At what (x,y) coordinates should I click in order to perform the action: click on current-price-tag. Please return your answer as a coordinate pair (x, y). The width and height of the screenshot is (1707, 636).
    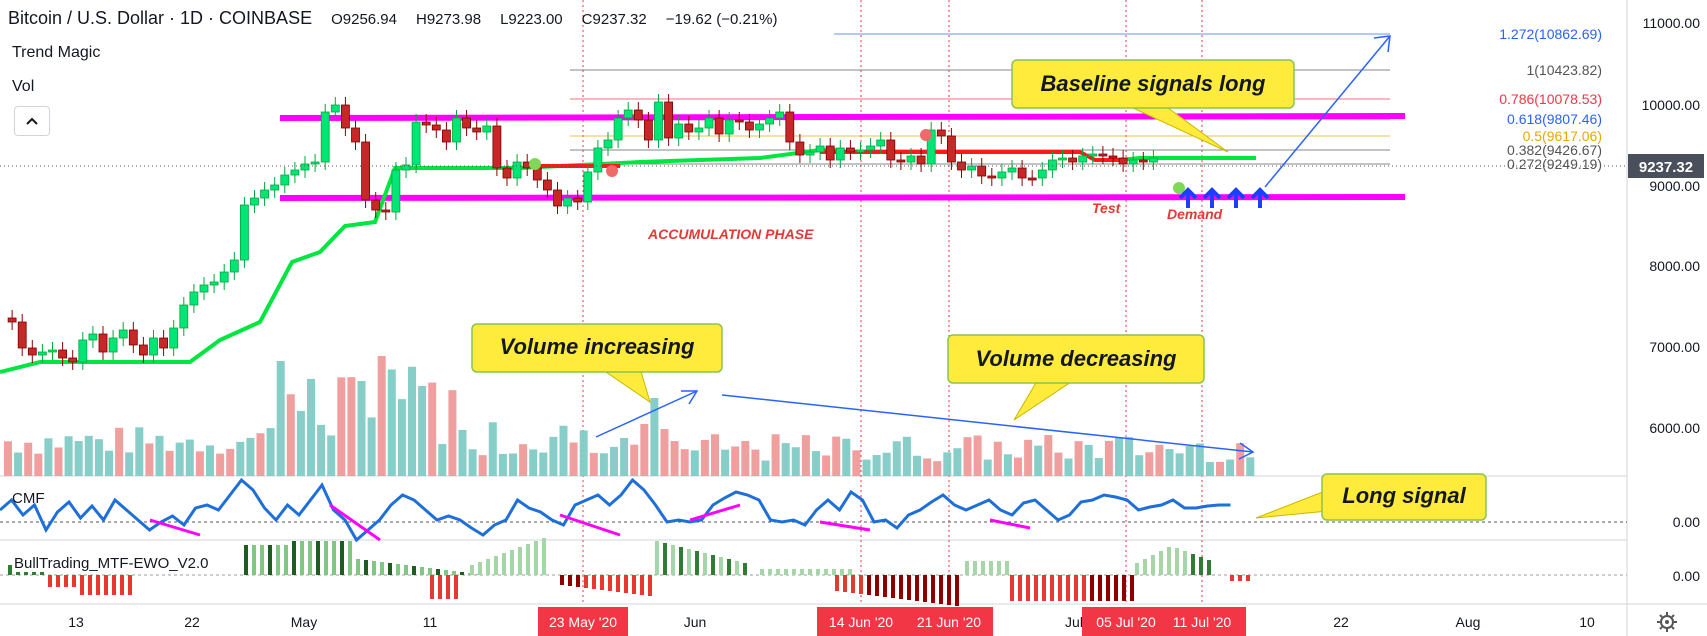
    Looking at the image, I should click on (1666, 166).